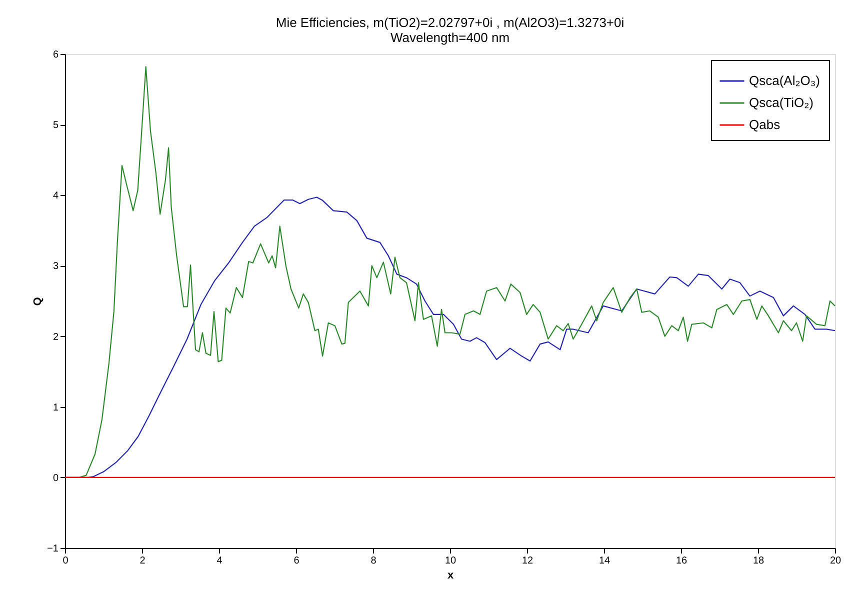  Describe the element at coordinates (836, 561) in the screenshot. I see `x-tick-label: 20` at that location.